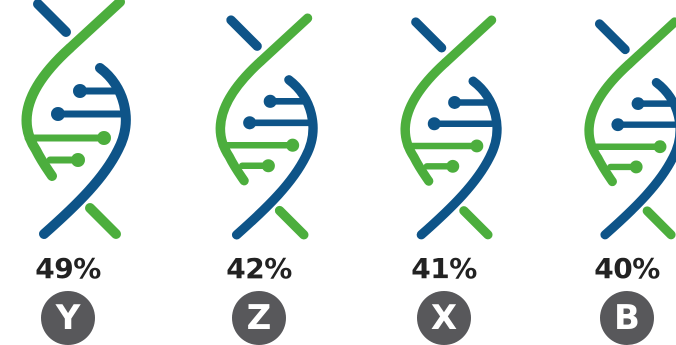  What do you see at coordinates (259, 268) in the screenshot?
I see `value-label: 42%` at bounding box center [259, 268].